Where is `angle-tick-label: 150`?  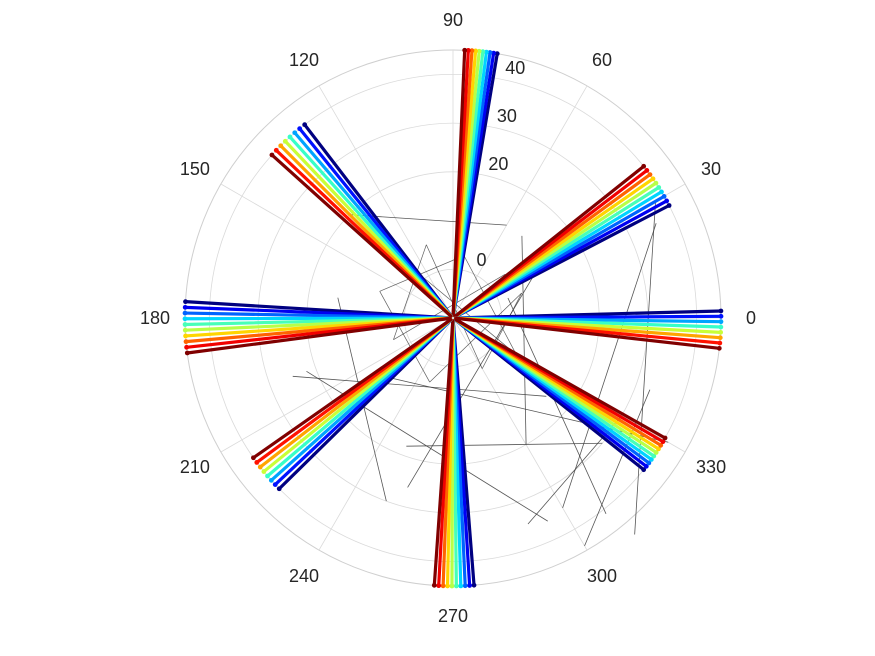
angle-tick-label: 150 is located at coordinates (195, 169).